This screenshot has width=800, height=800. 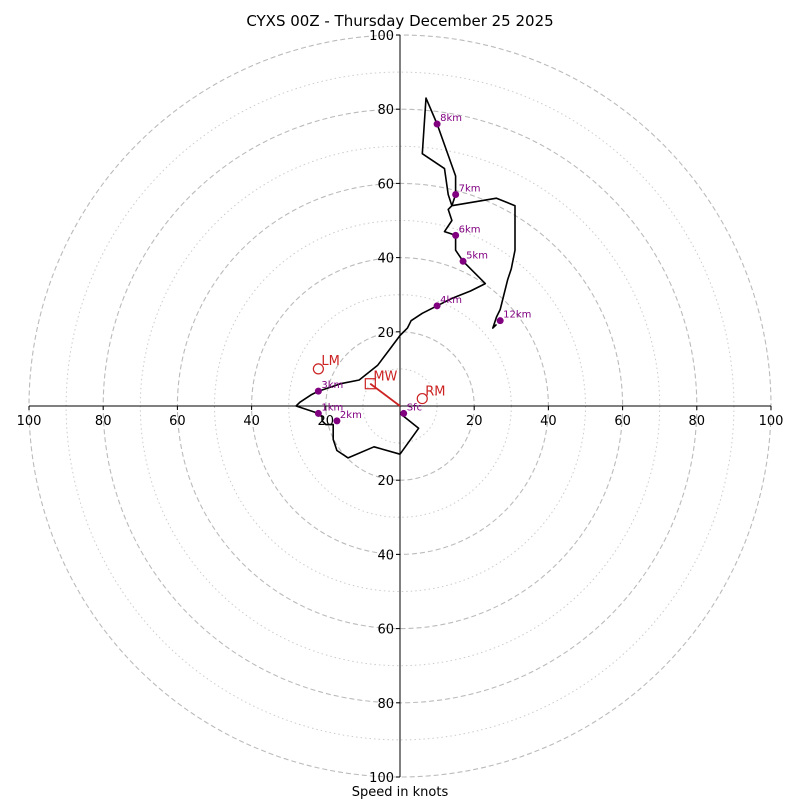 I want to click on height-label-5km: 5km, so click(x=477, y=255).